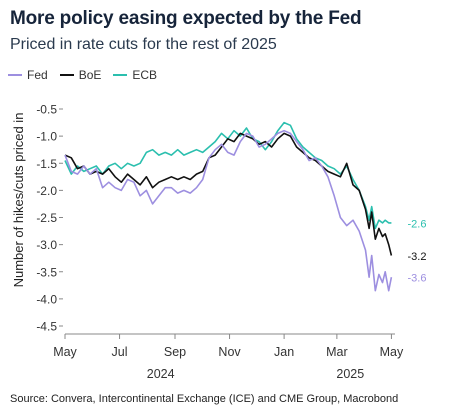 This screenshot has height=417, width=453. I want to click on y-tick-label: -1.0, so click(46, 137).